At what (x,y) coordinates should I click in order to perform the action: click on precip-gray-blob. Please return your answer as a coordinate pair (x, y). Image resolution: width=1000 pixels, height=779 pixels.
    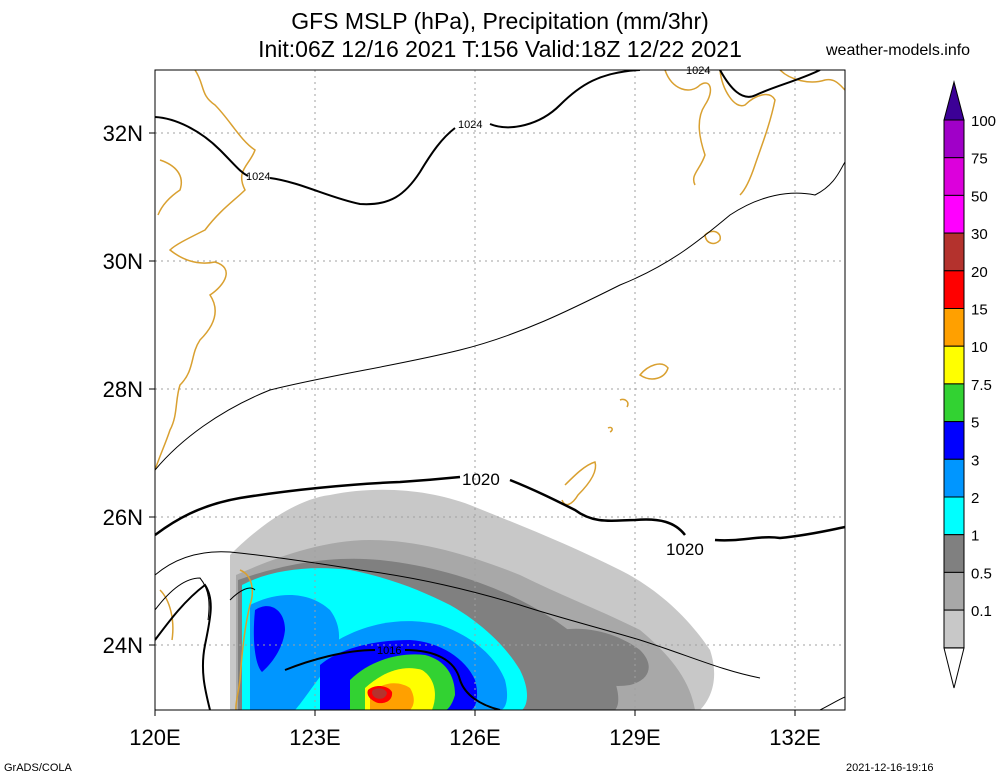
    Looking at the image, I should click on (604, 657).